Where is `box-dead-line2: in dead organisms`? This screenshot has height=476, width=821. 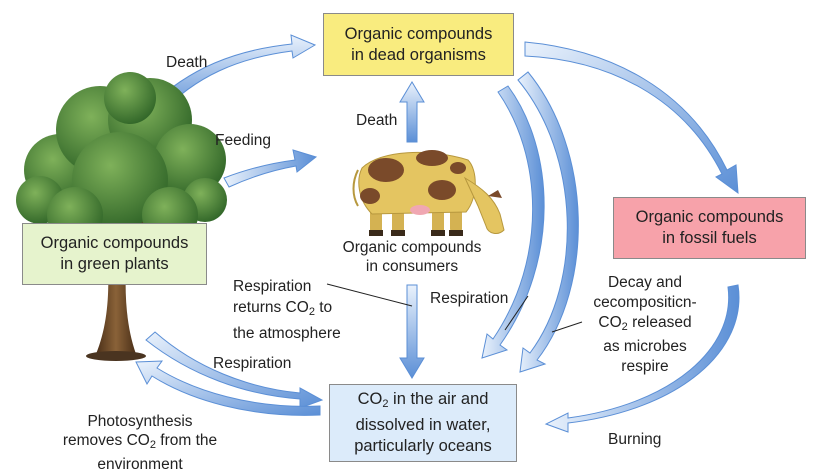
box-dead-line2: in dead organisms is located at coordinates (418, 54).